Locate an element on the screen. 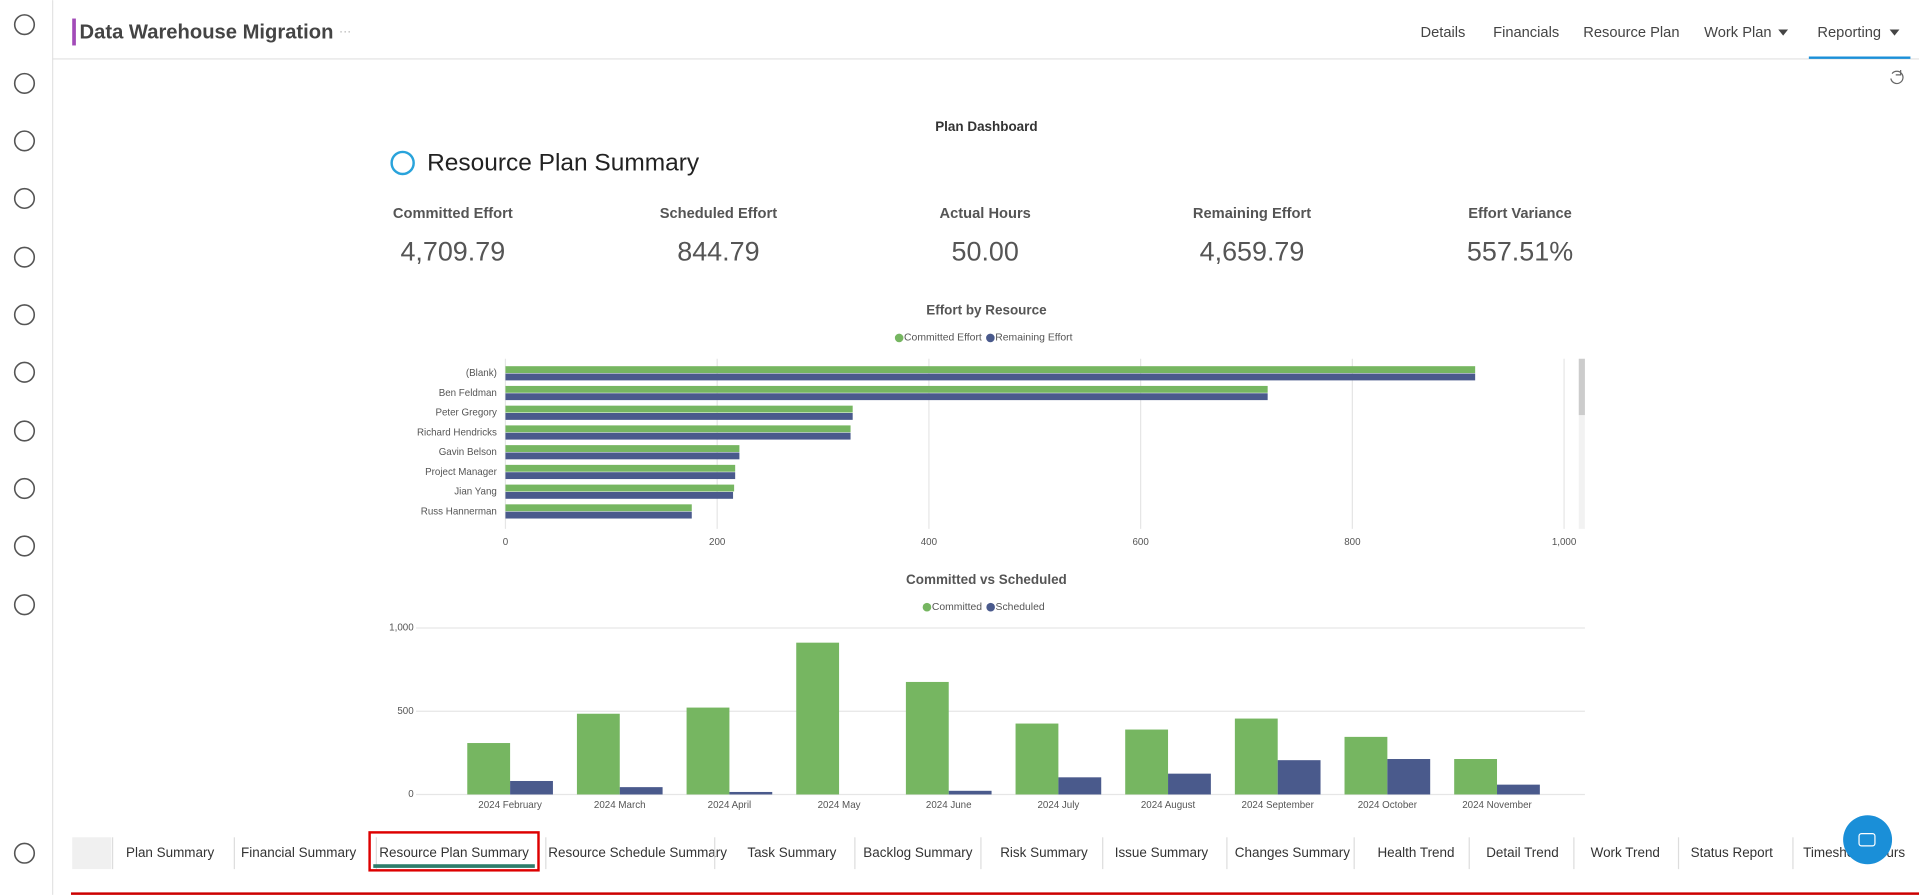  kpi-label: Scheduled Effort is located at coordinates (718, 214).